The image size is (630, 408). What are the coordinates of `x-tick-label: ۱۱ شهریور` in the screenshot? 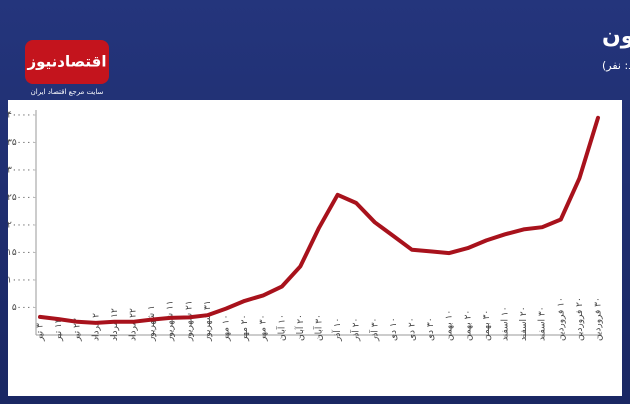 It's located at (171, 321).